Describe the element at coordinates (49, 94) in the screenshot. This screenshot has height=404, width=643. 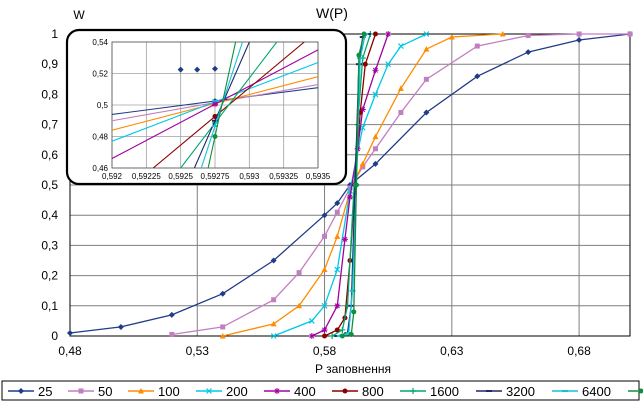
I see `y-tick-label: 0,8` at that location.